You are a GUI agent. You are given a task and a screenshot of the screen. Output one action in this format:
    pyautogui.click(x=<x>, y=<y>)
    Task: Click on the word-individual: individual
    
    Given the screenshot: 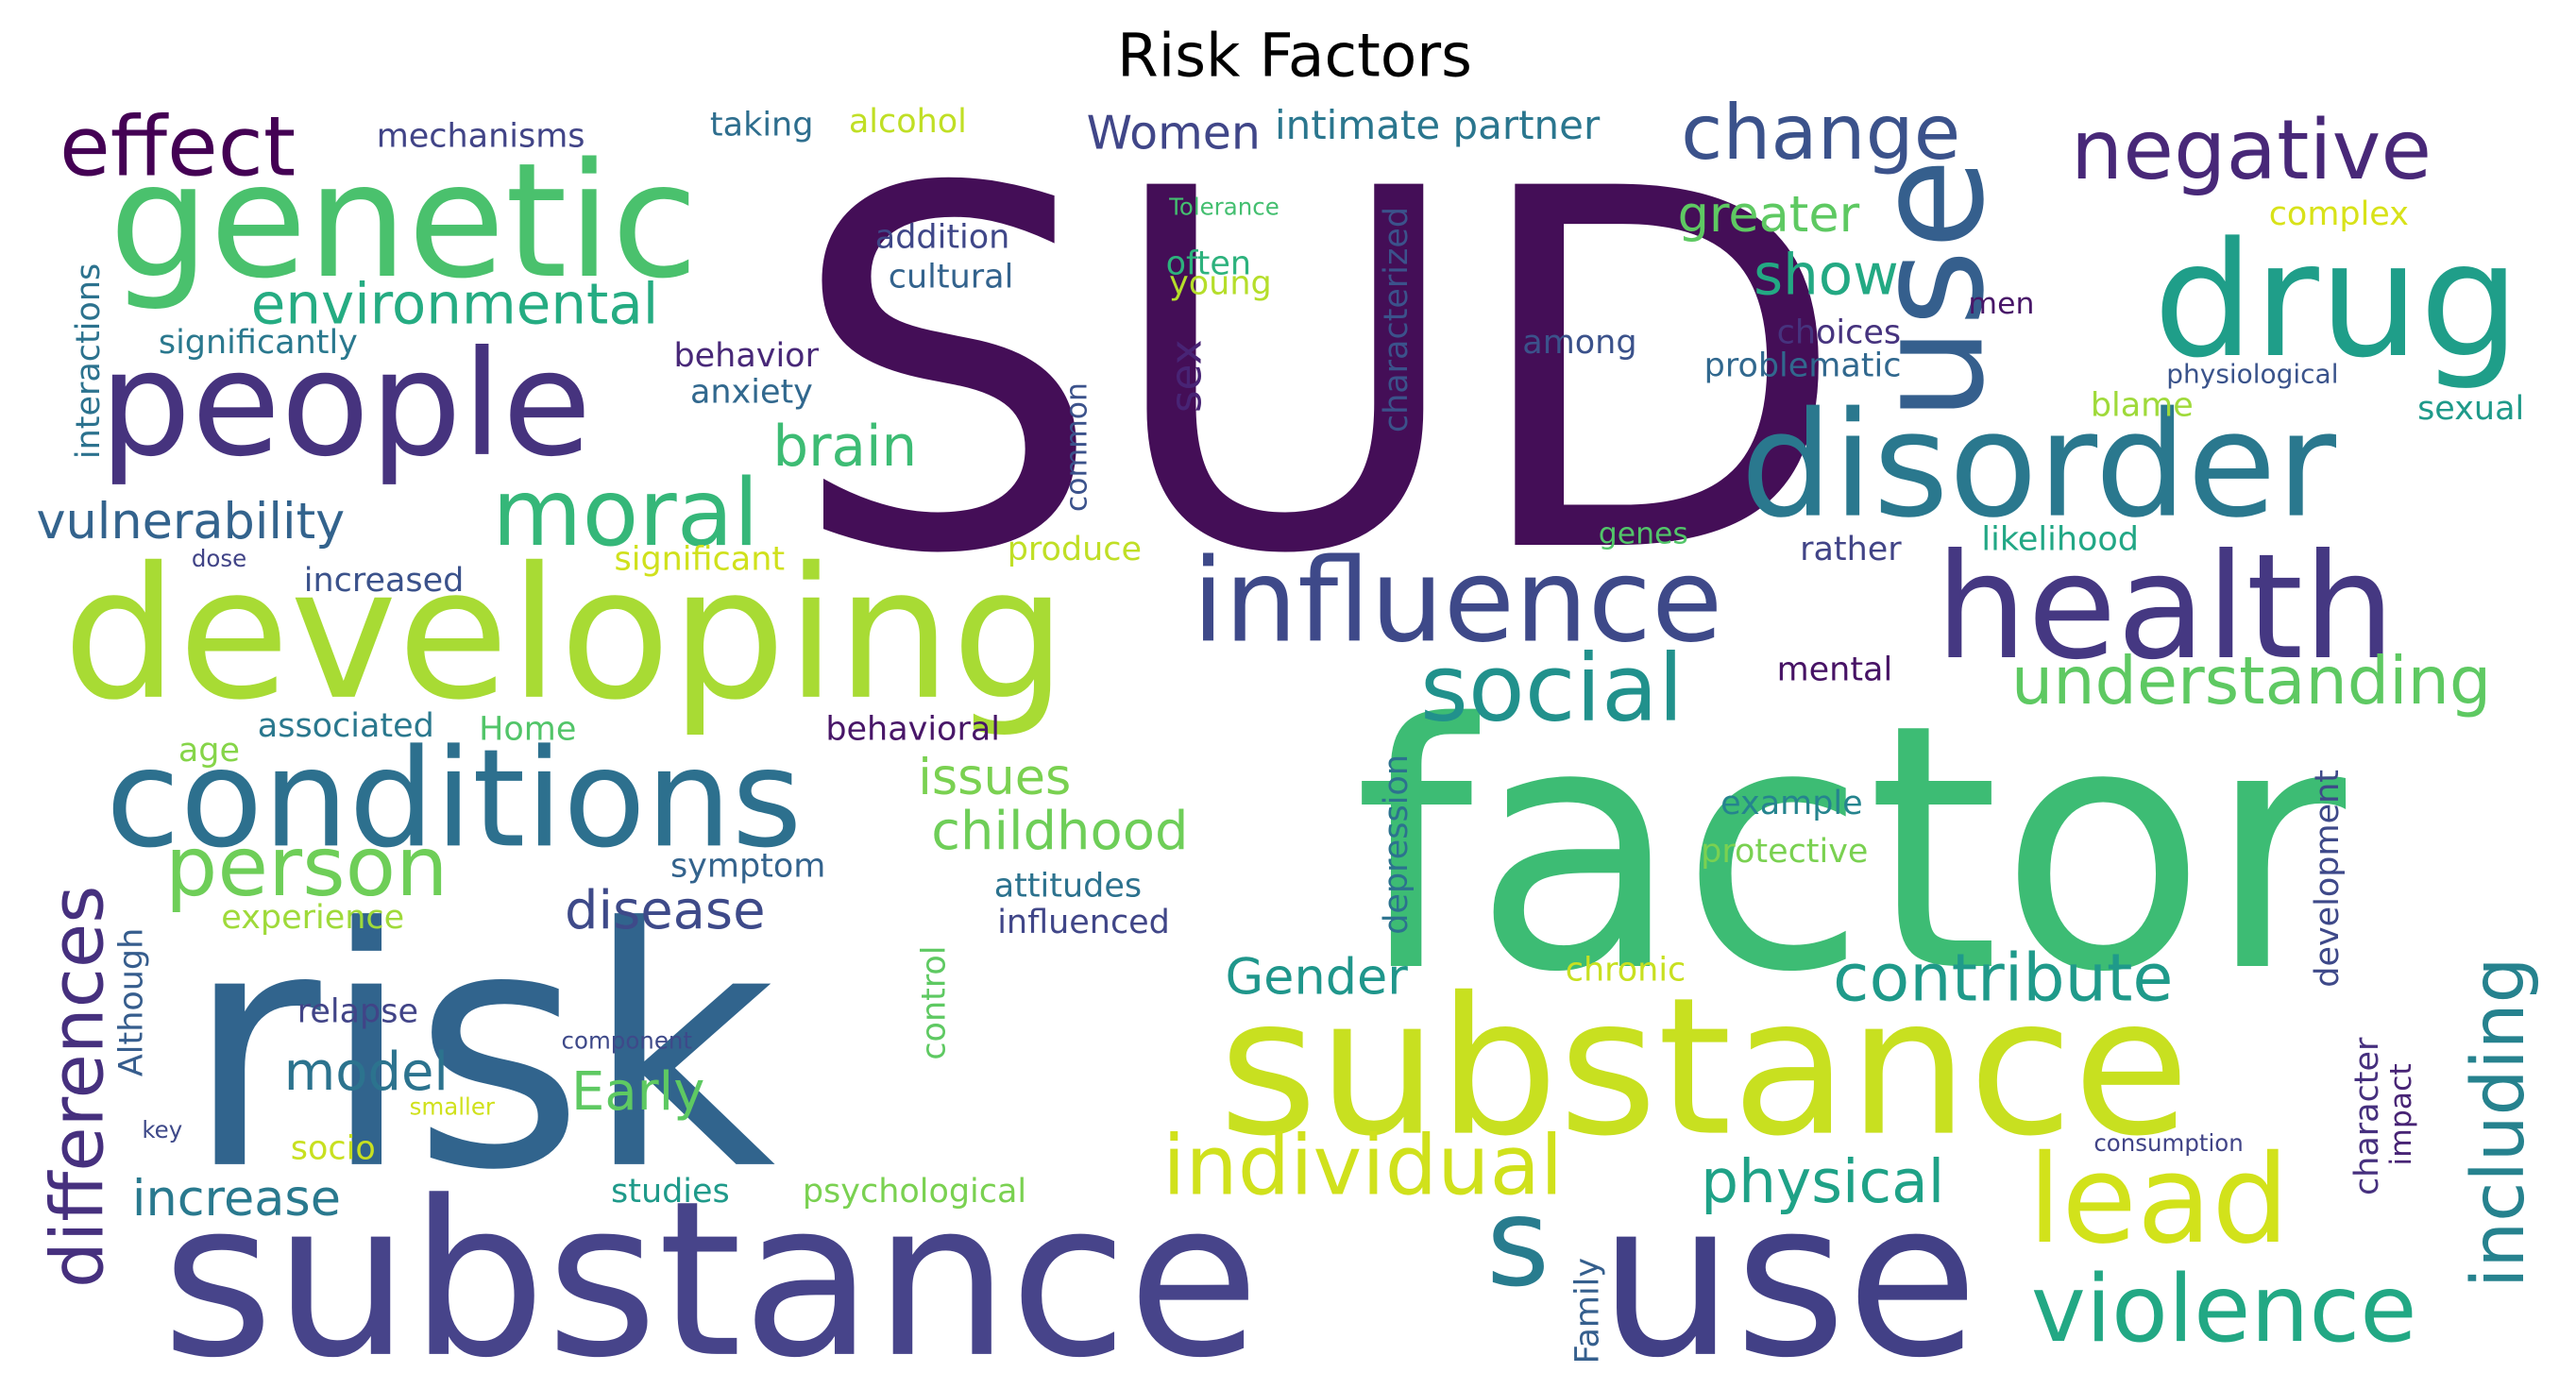 What is the action you would take?
    pyautogui.click(x=1362, y=1165)
    